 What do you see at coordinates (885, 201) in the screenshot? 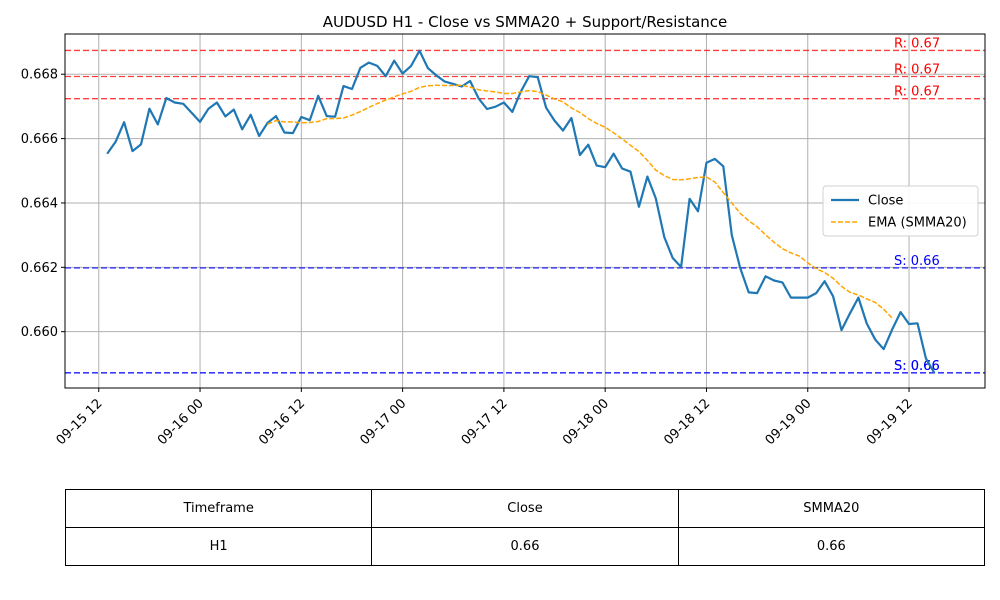
I see `legend-label: Close` at bounding box center [885, 201].